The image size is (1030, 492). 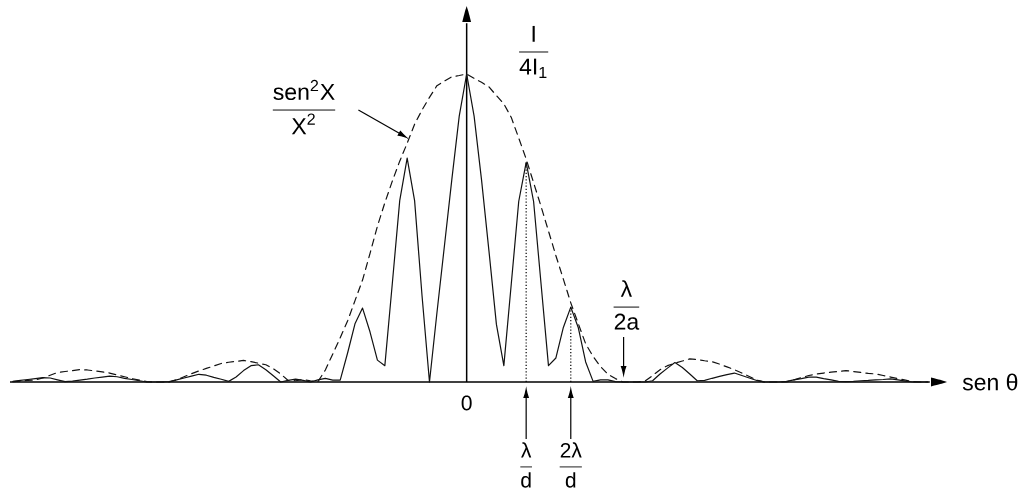 What do you see at coordinates (626, 305) in the screenshot?
I see `annotation: $\frac{\text{λ}}{\text{2a}}$` at bounding box center [626, 305].